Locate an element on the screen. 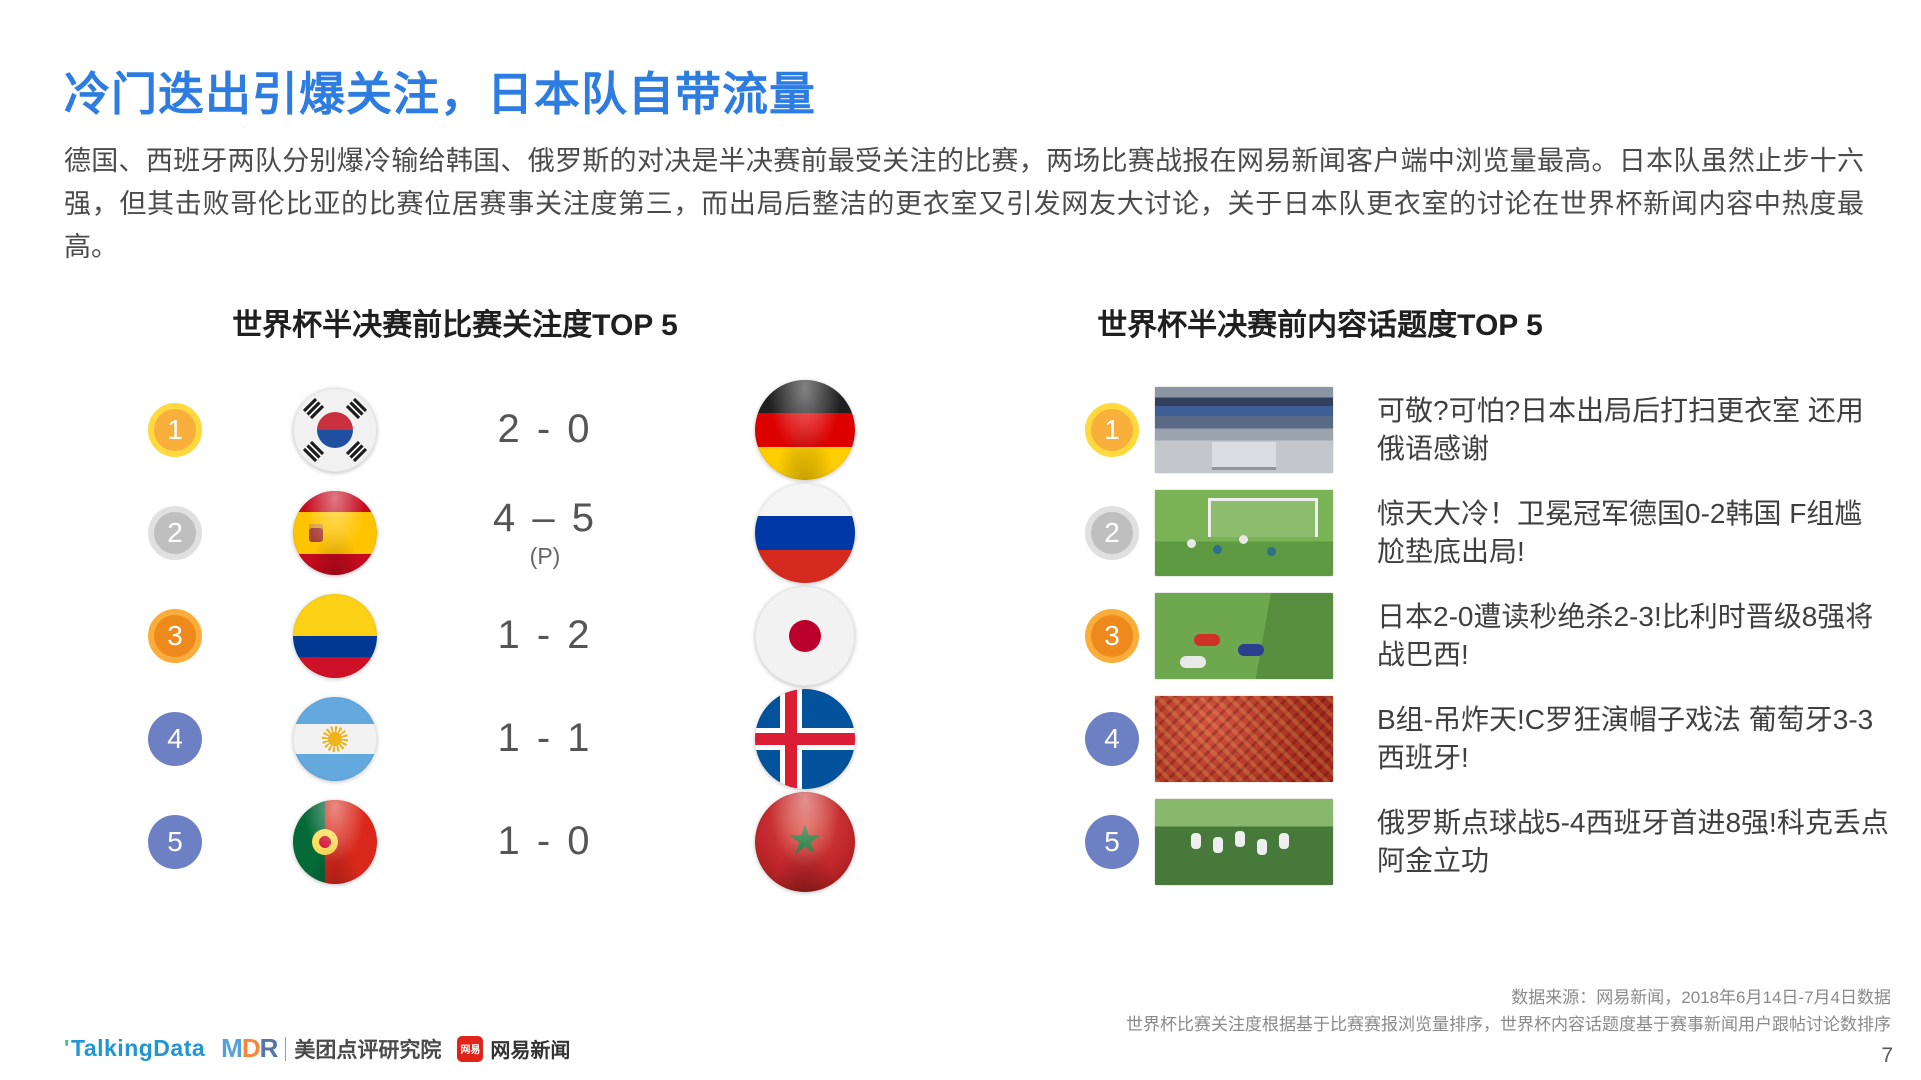 The width and height of the screenshot is (1921, 1080). topic-headline: 俄罗斯点球战5-4西班牙首进8强!科克丢点阿金立功 is located at coordinates (1633, 841).